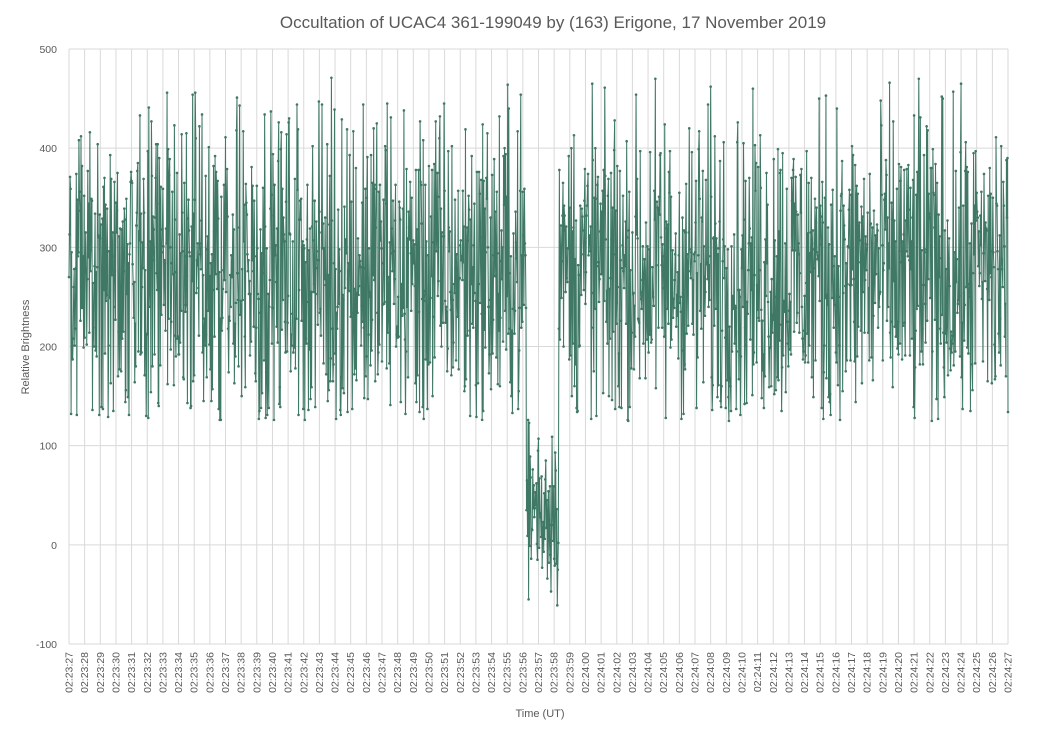 This screenshot has width=1051, height=732. Describe the element at coordinates (664, 672) in the screenshot. I see `x-tick-label: 02:24:05` at that location.